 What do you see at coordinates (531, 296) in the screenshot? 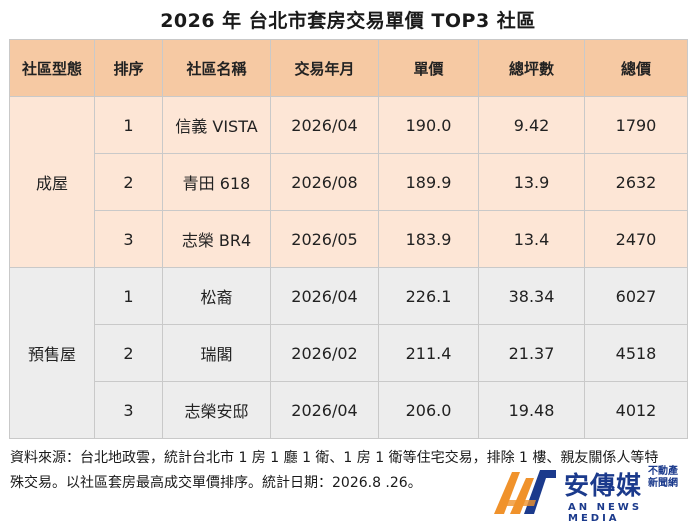
I see `total-area-cell: 38.34` at bounding box center [531, 296].